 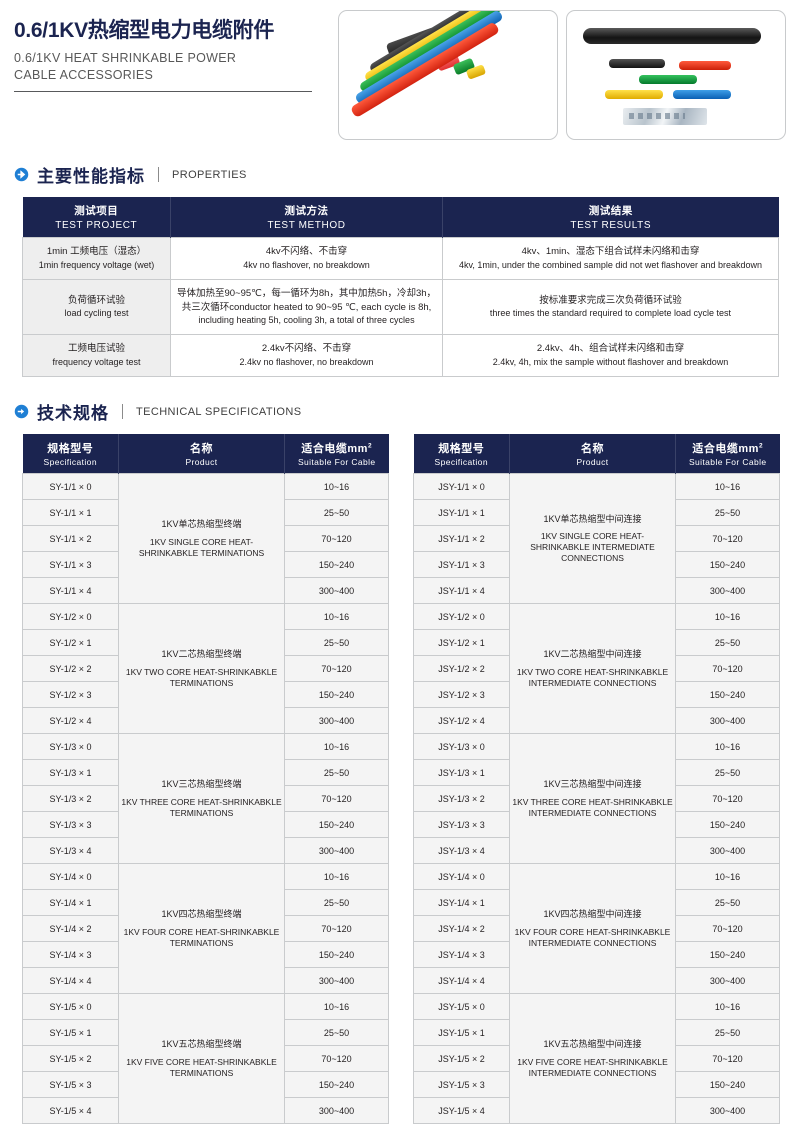 What do you see at coordinates (205, 929) in the screenshot?
I see `table-row: SY-1/4 × 2 70~120` at bounding box center [205, 929].